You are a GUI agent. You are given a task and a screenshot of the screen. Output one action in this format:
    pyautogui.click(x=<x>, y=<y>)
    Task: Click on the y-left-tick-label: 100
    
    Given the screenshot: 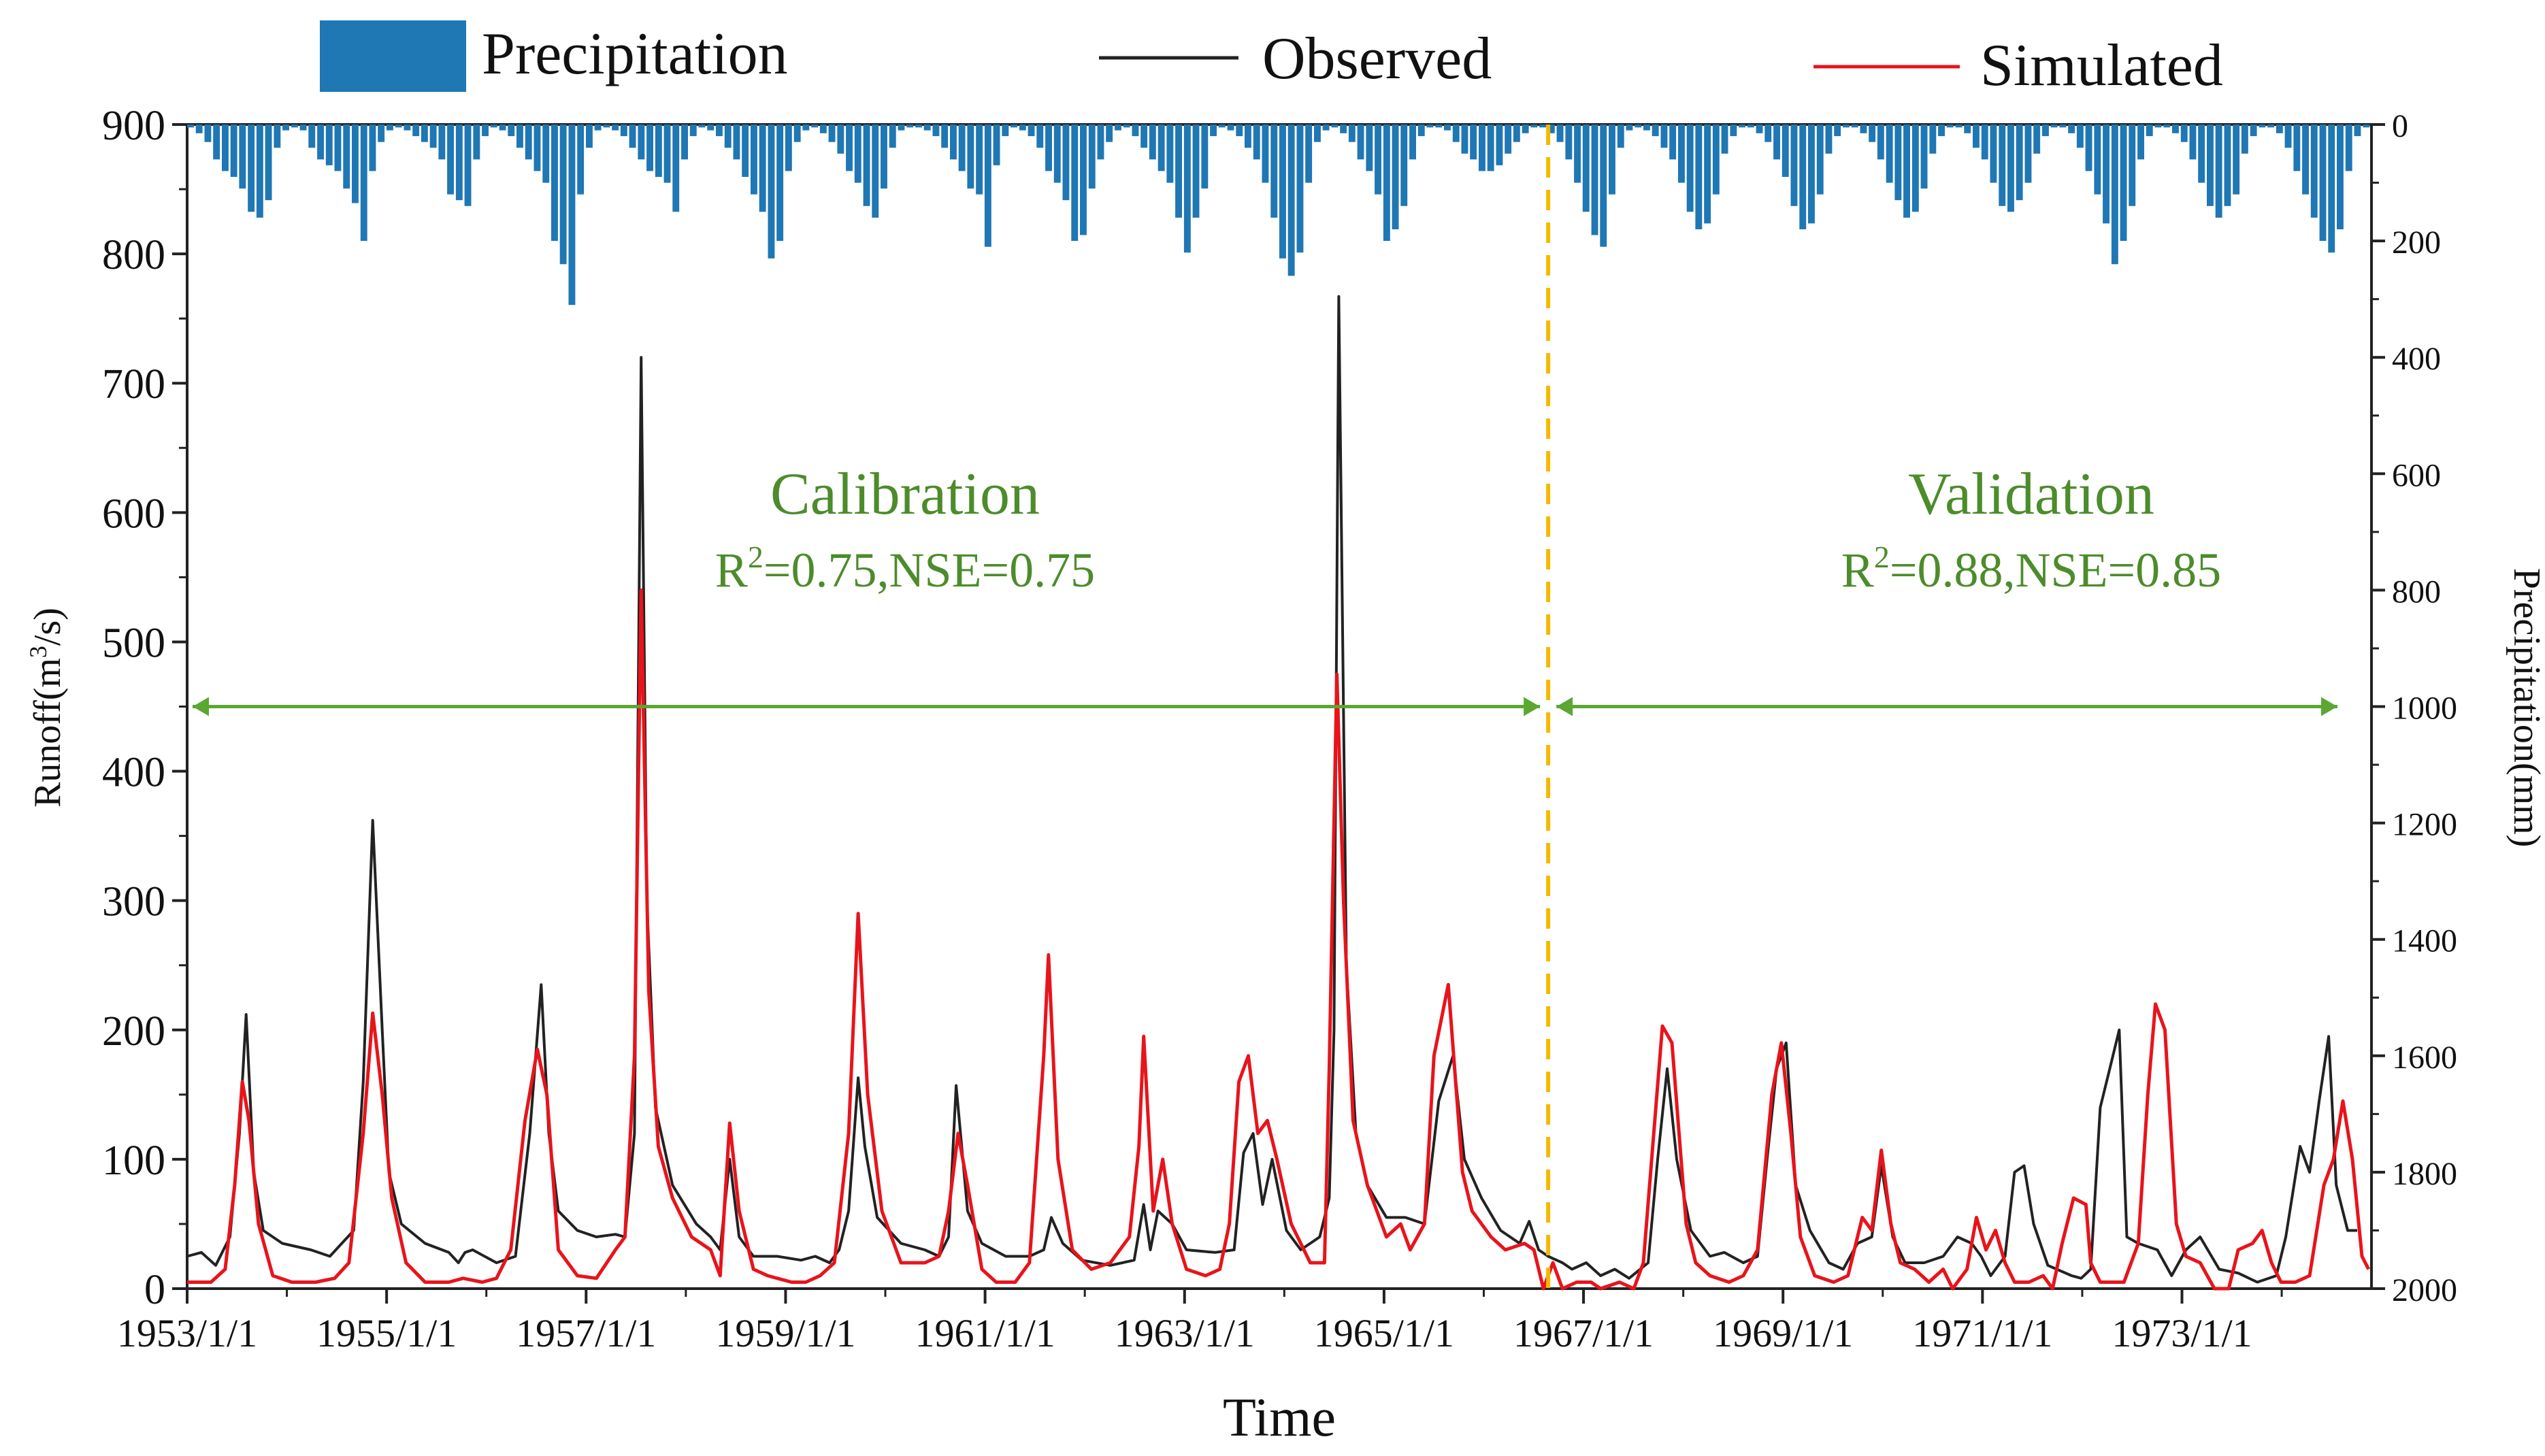 What is the action you would take?
    pyautogui.click(x=133, y=1161)
    